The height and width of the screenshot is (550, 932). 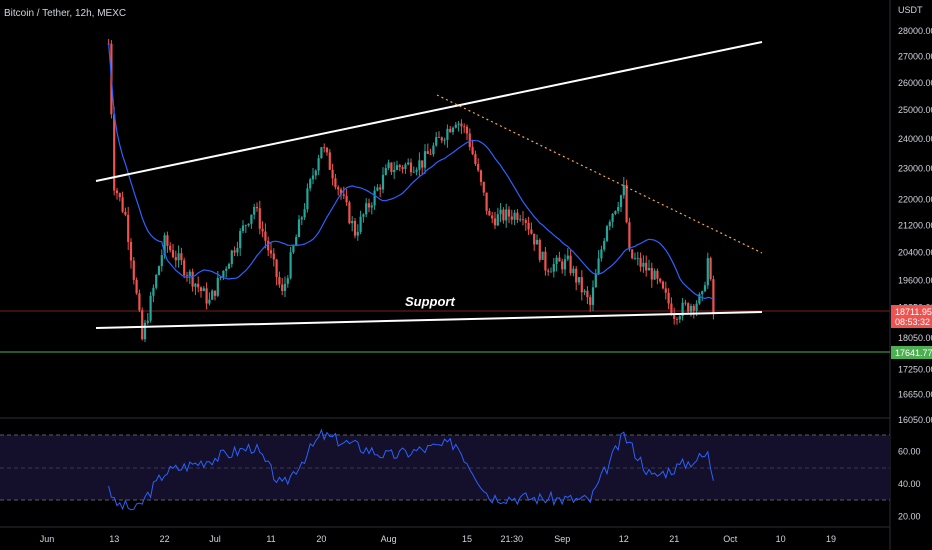 What do you see at coordinates (674, 539) in the screenshot?
I see `time-tick-label: 21` at bounding box center [674, 539].